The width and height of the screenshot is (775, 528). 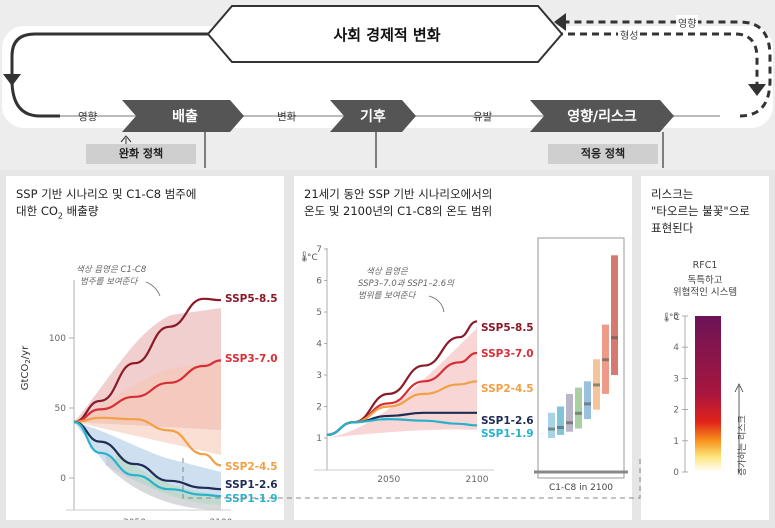 What do you see at coordinates (398, 194) in the screenshot?
I see `panel2-title-line1: 21세기 동안 SSP 기반 시나리오에서의` at bounding box center [398, 194].